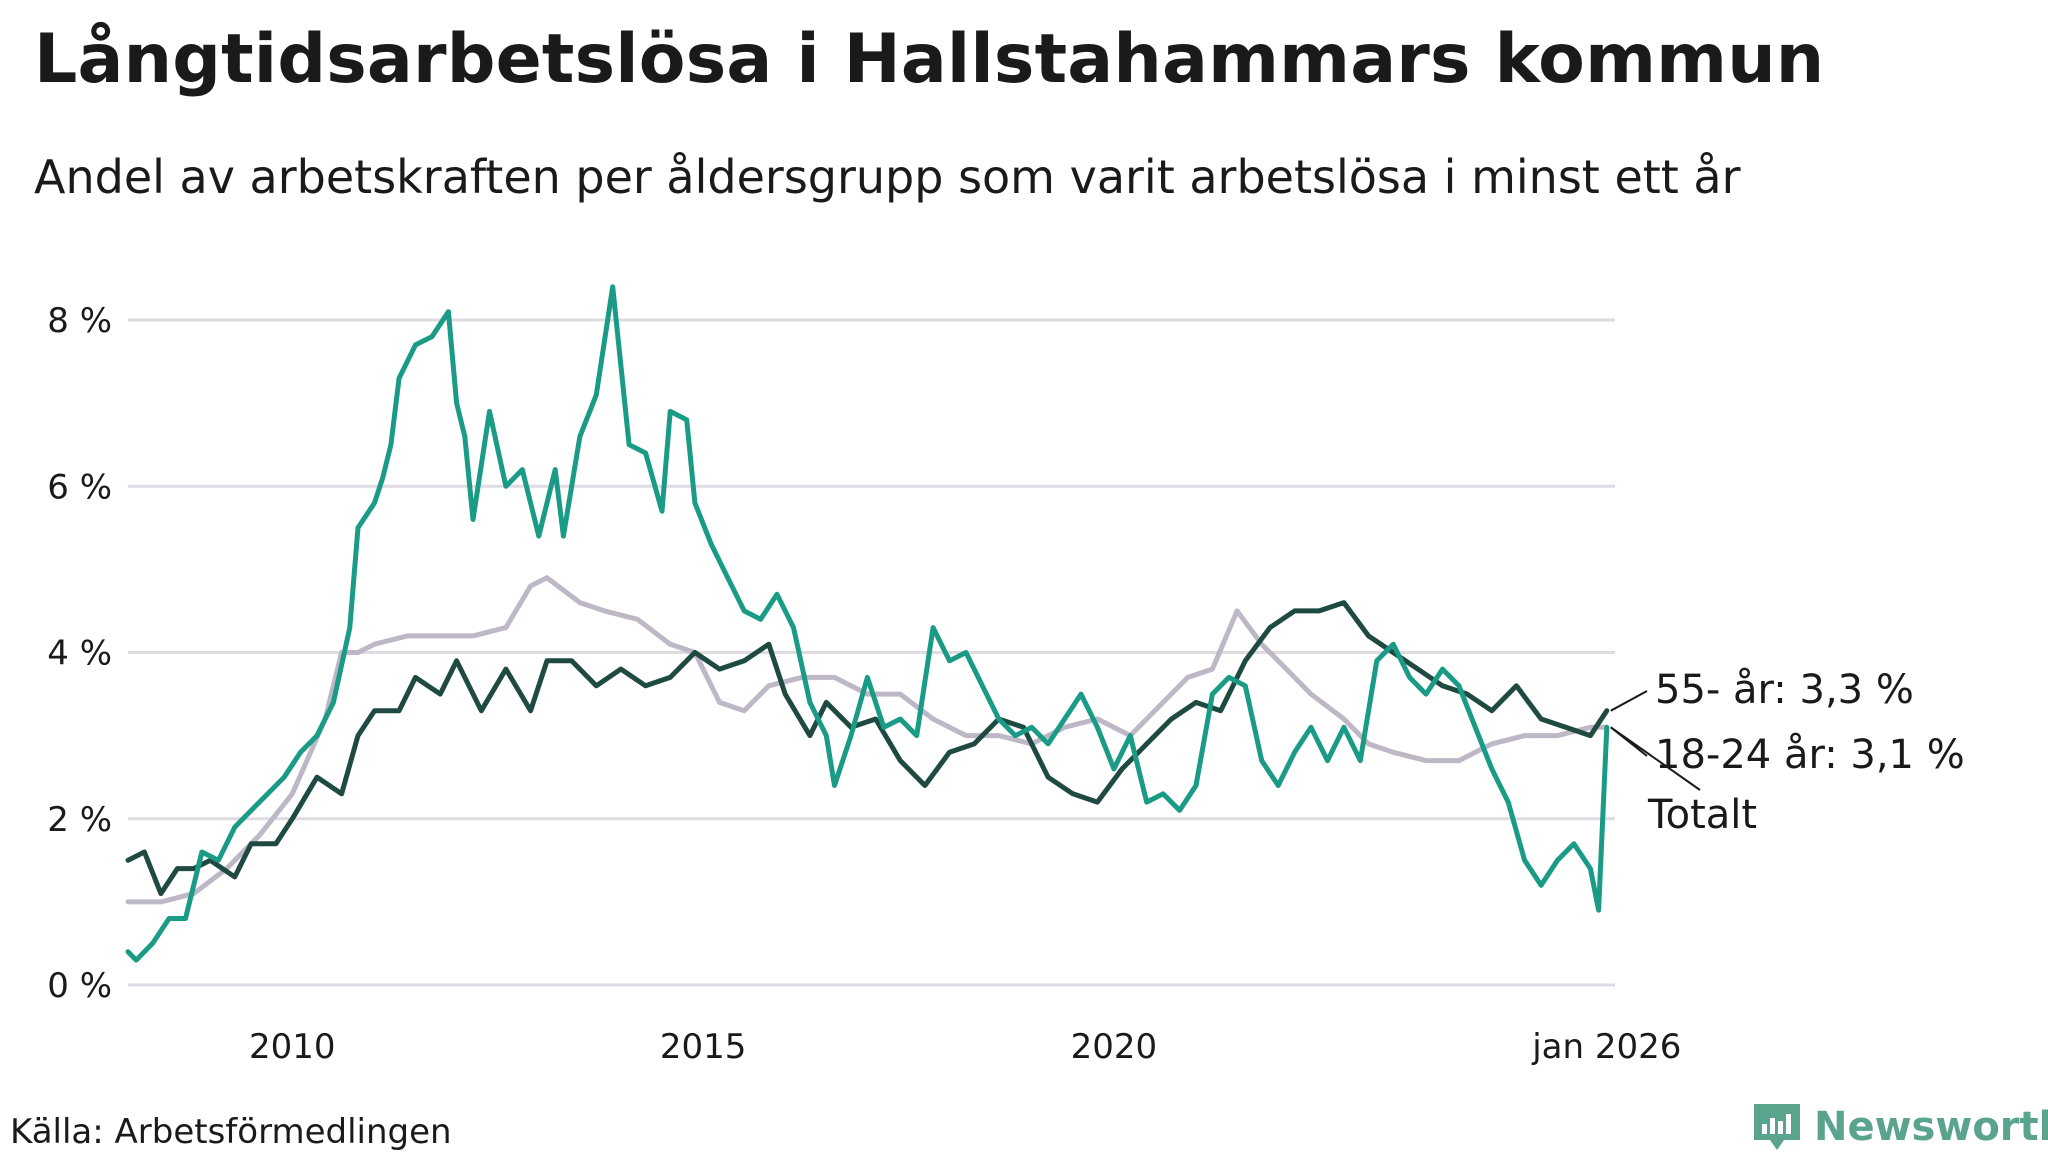 This screenshot has height=1154, width=2048. I want to click on y-tick-label: 2 %, so click(79, 820).